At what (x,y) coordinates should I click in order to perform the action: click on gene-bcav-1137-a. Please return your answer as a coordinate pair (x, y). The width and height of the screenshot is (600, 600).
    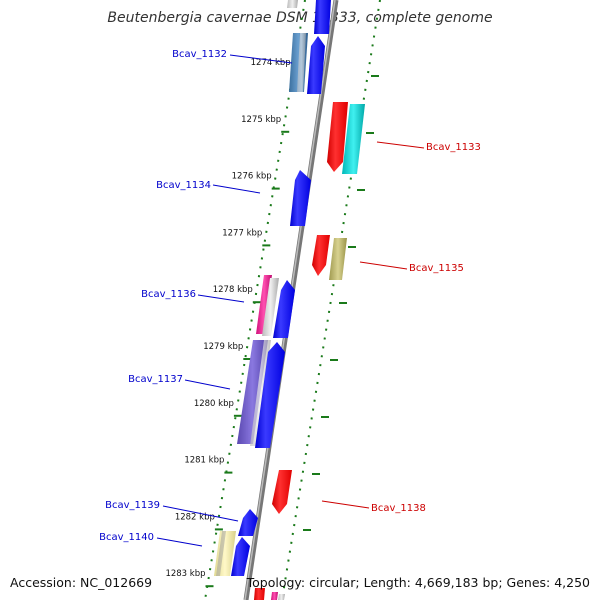
    Looking at the image, I should click on (252, 392).